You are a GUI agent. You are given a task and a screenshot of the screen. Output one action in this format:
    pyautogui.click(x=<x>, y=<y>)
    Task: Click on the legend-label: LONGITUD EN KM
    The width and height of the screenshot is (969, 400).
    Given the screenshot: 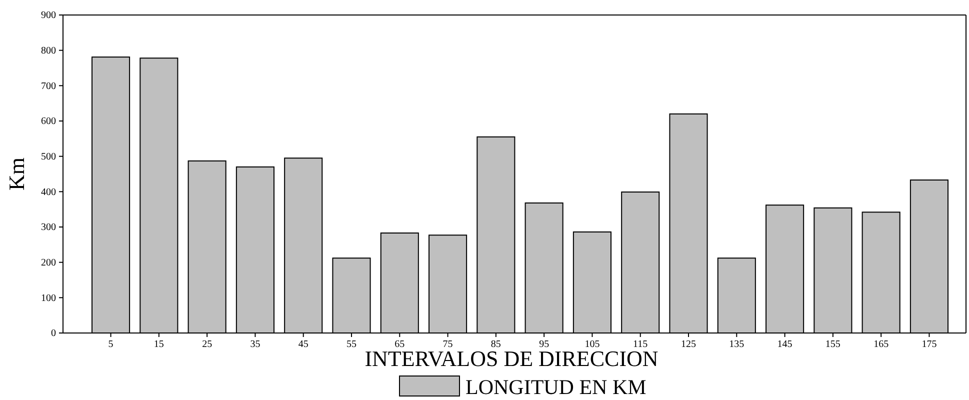 What is the action you would take?
    pyautogui.click(x=556, y=387)
    